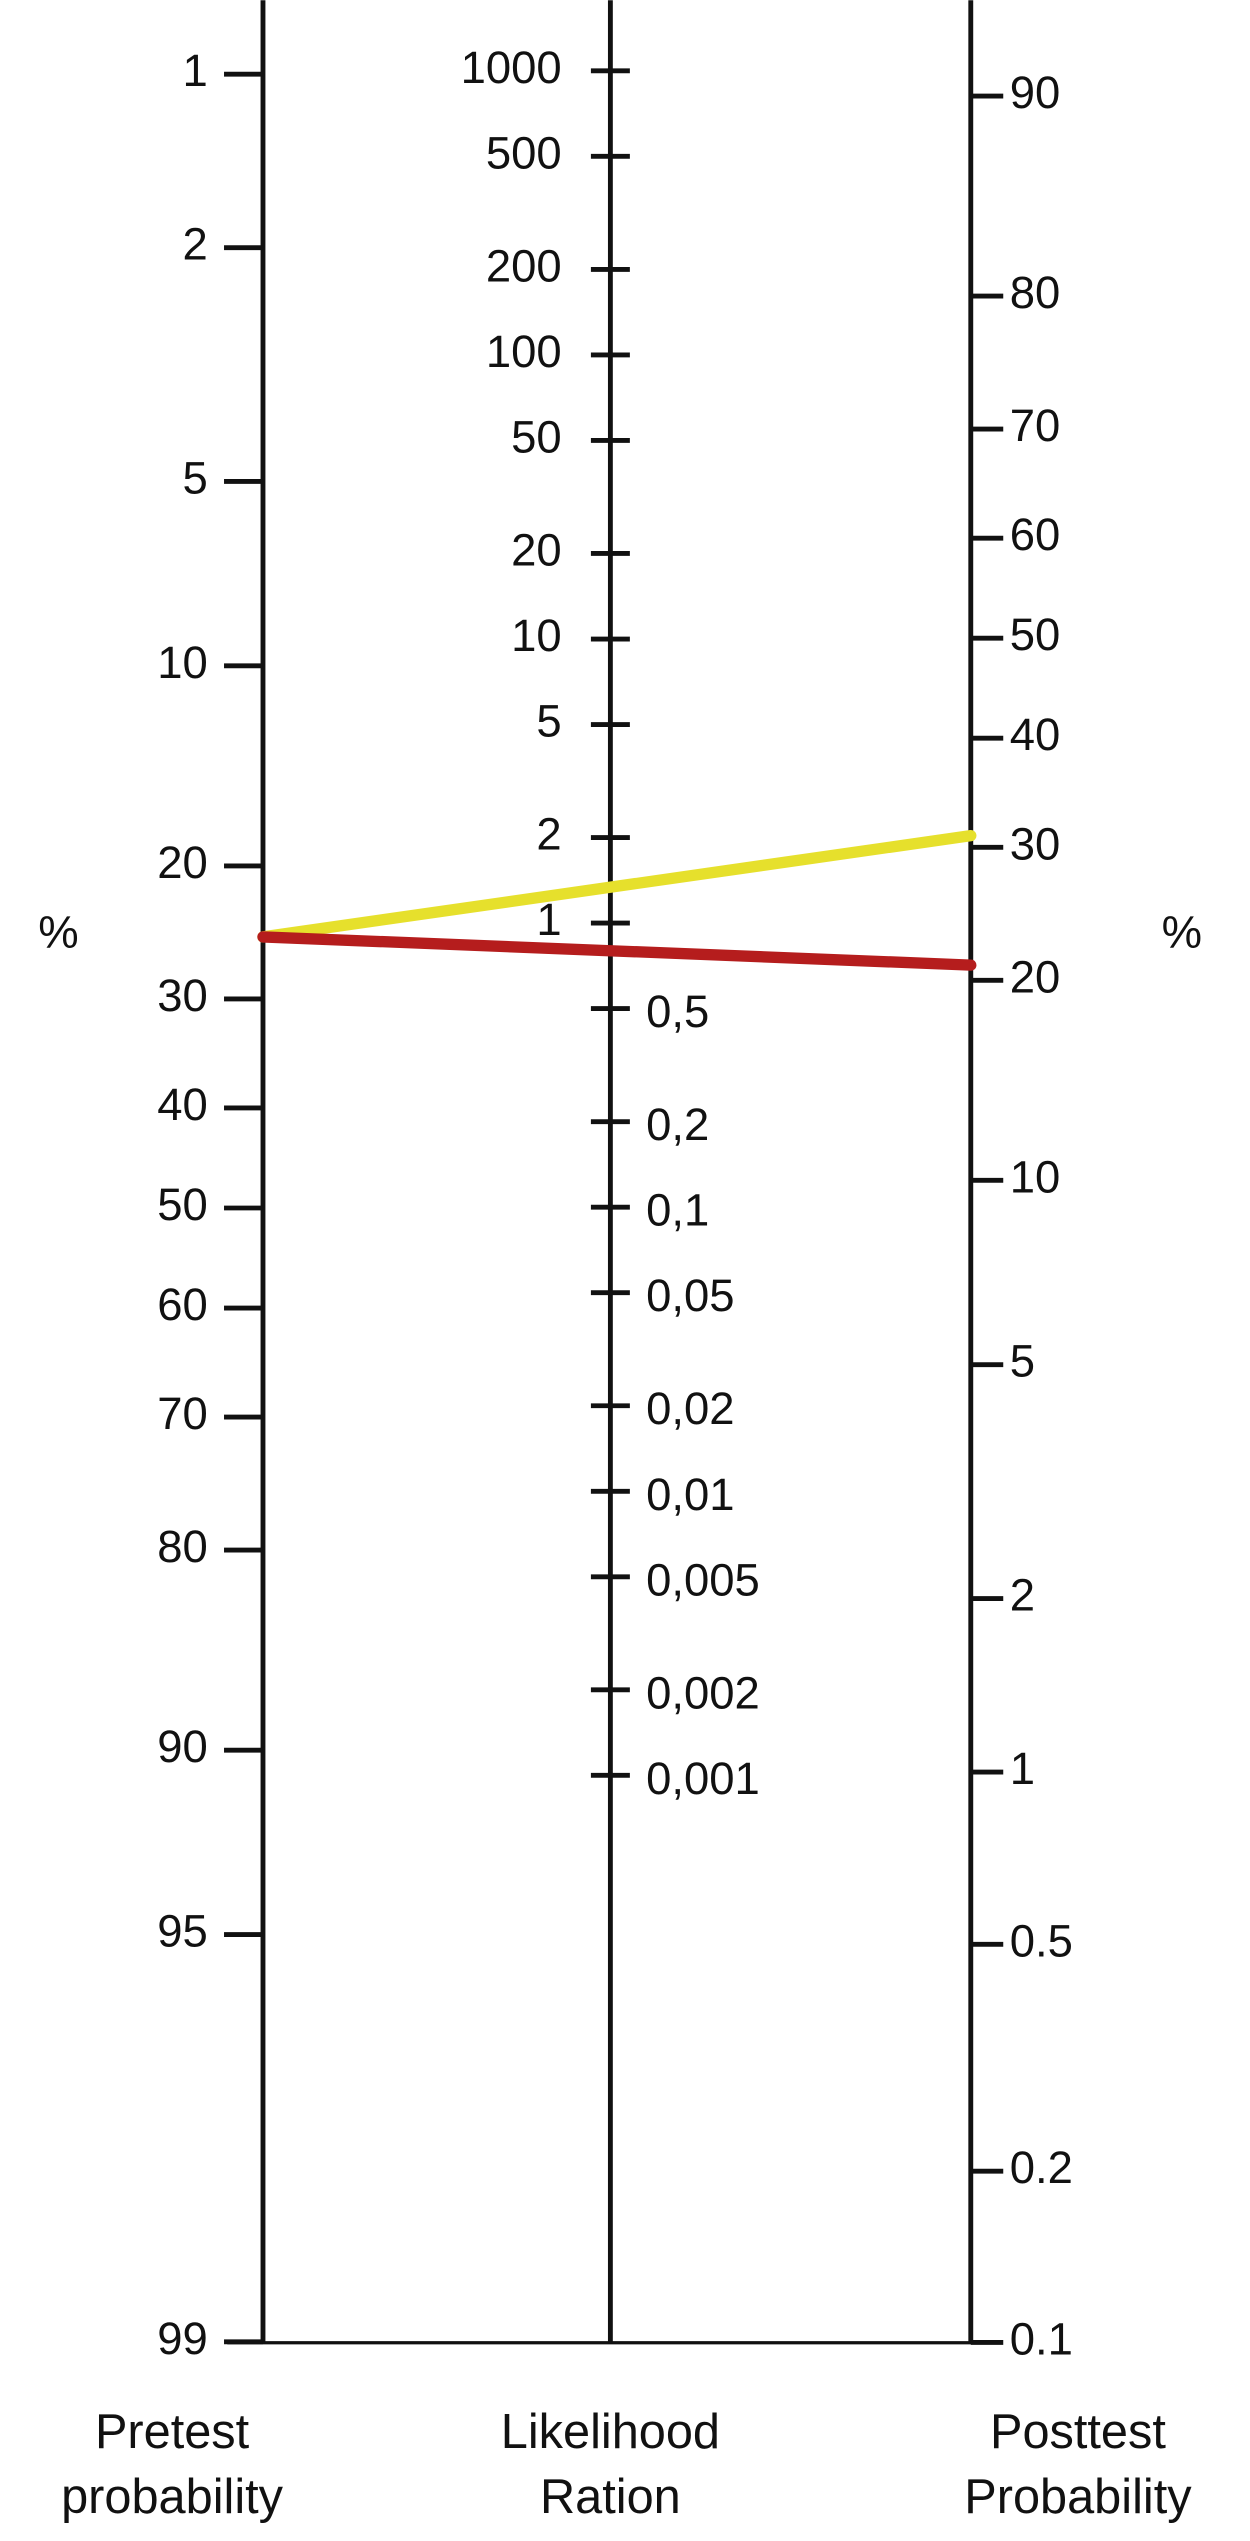 The width and height of the screenshot is (1250, 2541). What do you see at coordinates (1041, 1940) in the screenshot?
I see `tick-label: 0.5` at bounding box center [1041, 1940].